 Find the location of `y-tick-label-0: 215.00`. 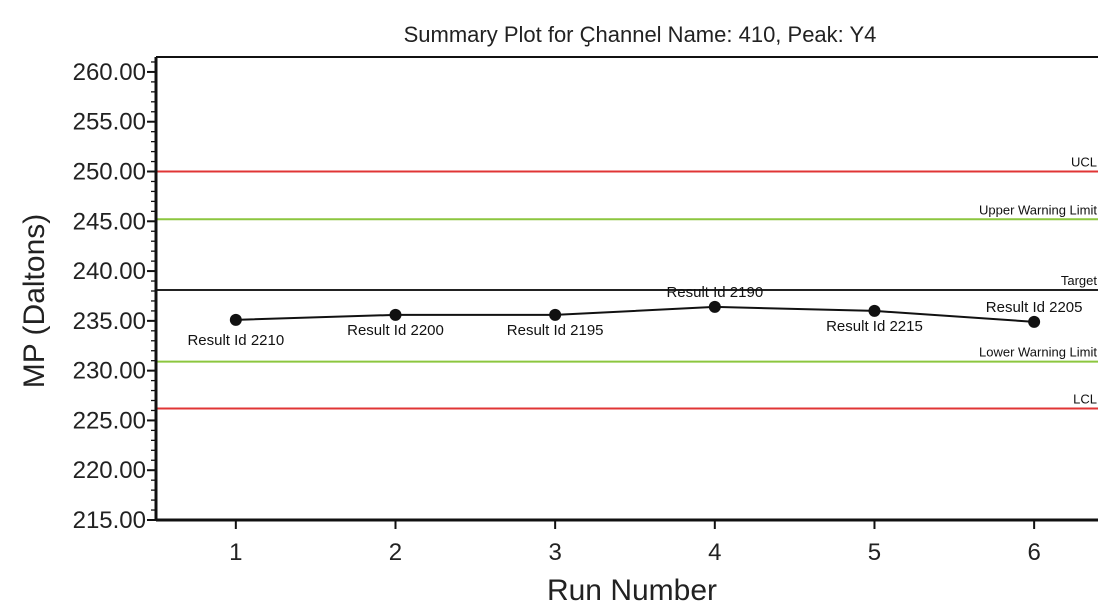

y-tick-label-0: 215.00 is located at coordinates (109, 520).